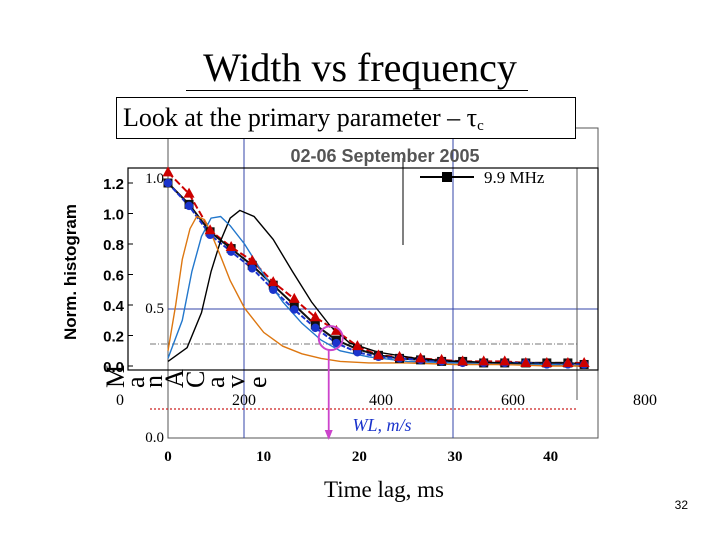 The width and height of the screenshot is (720, 540). Describe the element at coordinates (514, 177) in the screenshot. I see `legend-label: 9.9 MHz` at that location.